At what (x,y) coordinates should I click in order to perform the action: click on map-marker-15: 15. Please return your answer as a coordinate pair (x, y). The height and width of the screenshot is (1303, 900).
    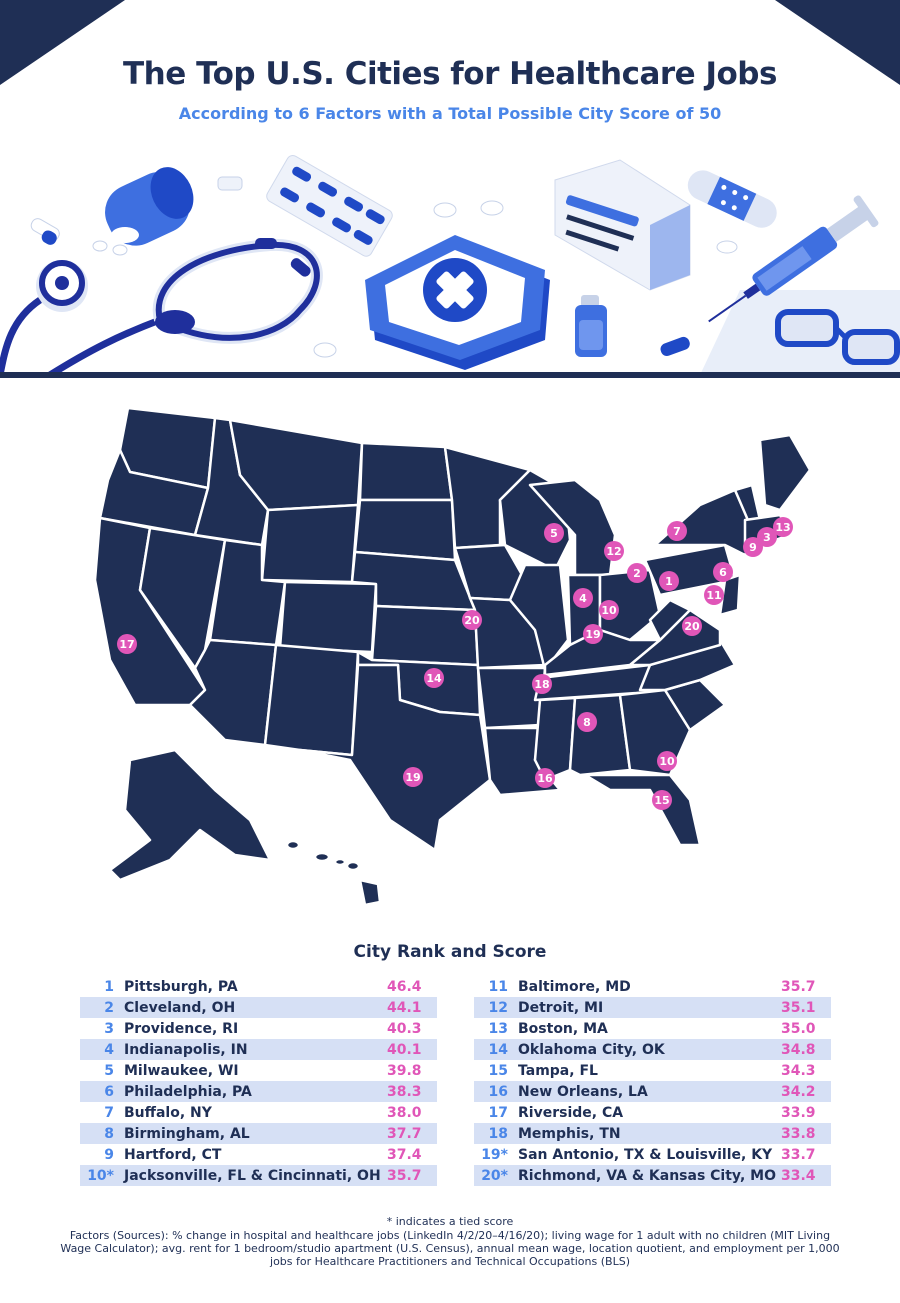
    Looking at the image, I should click on (662, 800).